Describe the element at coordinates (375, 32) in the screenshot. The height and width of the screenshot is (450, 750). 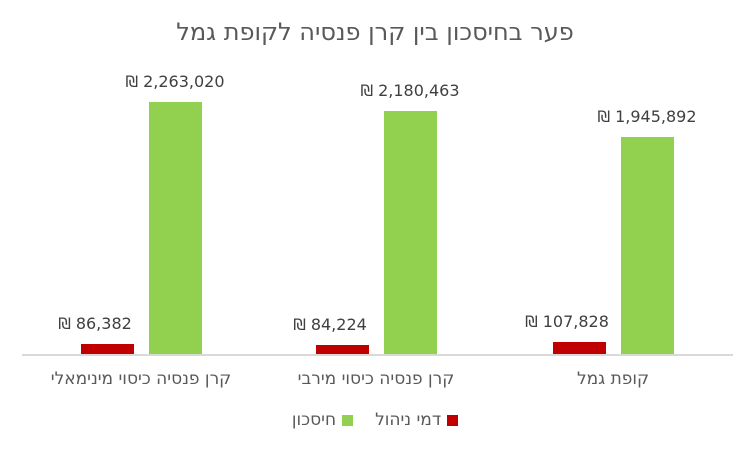
I see `chart-title: פער בחיסכון בין קרן פנסיה לקופת גמל` at that location.